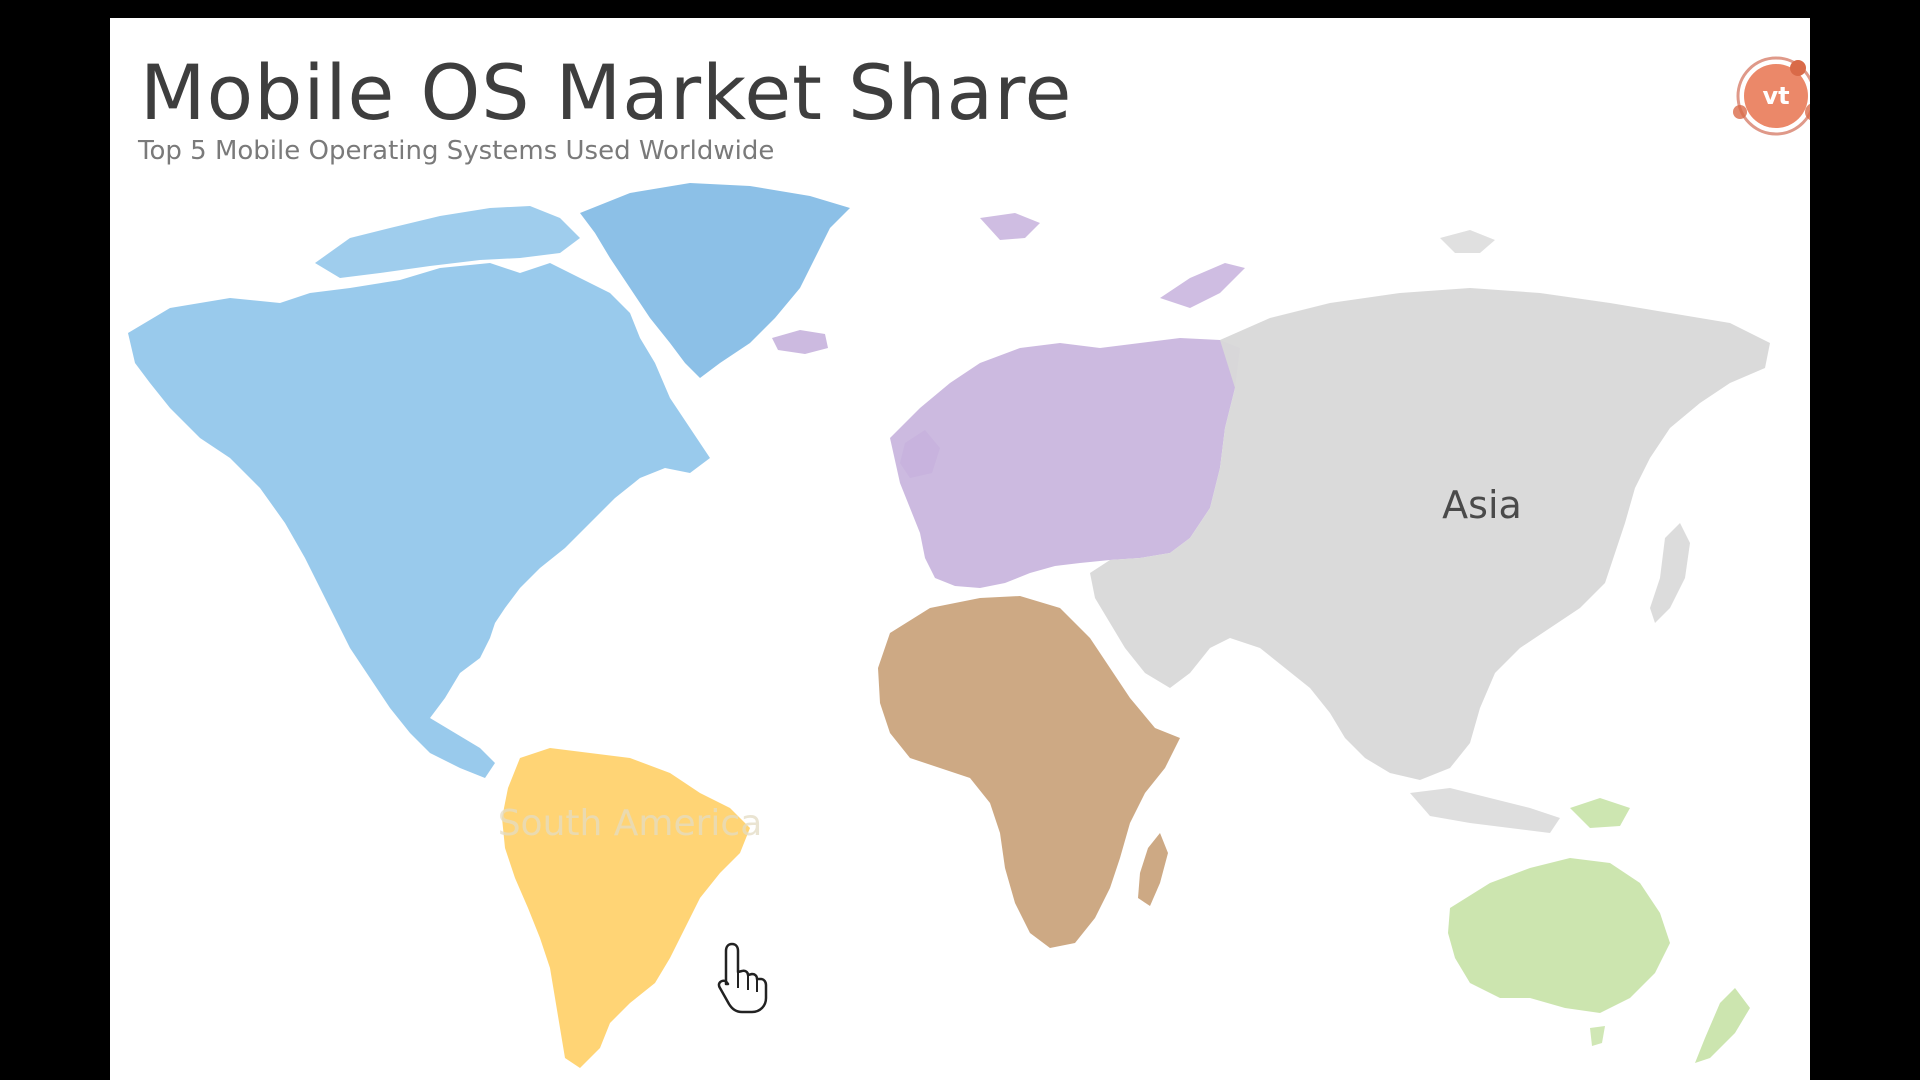 This screenshot has width=1920, height=1080. Describe the element at coordinates (626, 908) in the screenshot. I see `south-america-shape` at that location.